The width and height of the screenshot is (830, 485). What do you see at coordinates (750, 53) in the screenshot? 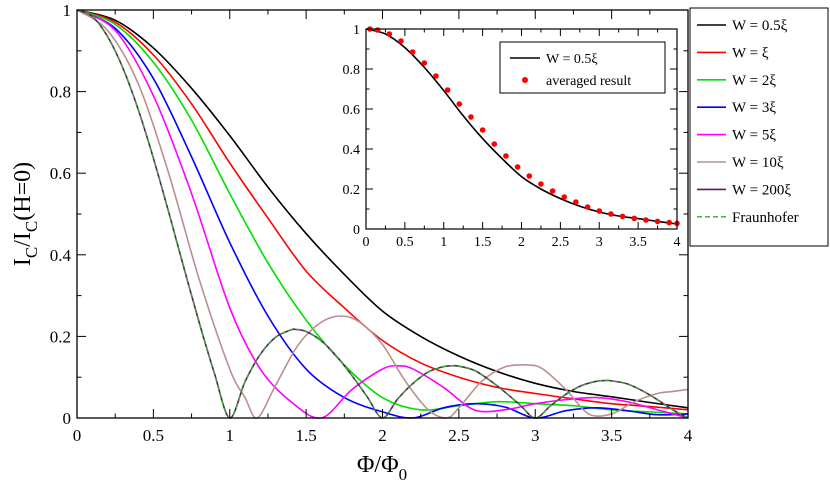
I see `legend-label-w-xi: W = ξ` at bounding box center [750, 53].